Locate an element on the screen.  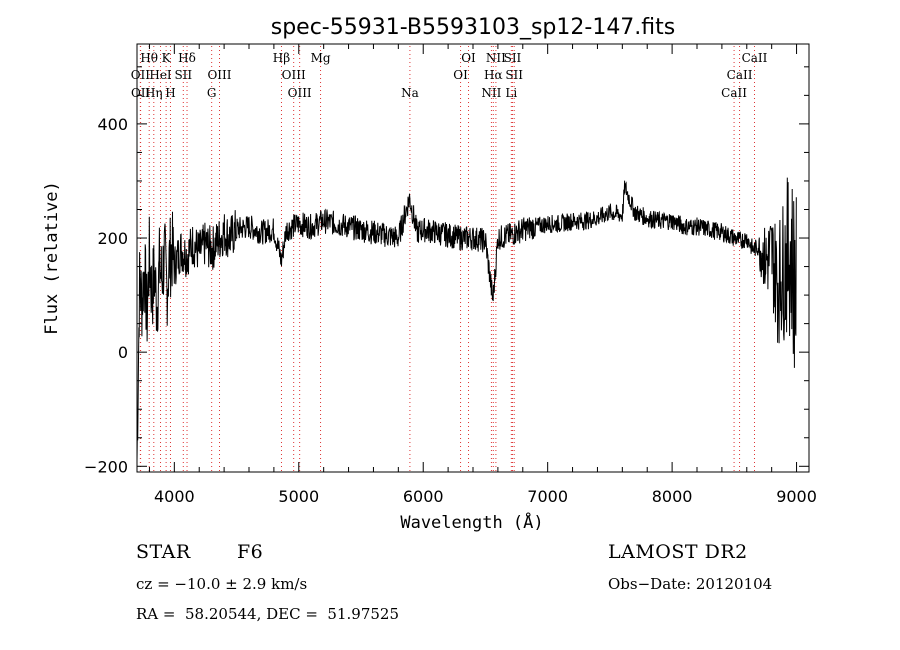
x-tick-label: 5000 is located at coordinates (298, 496).